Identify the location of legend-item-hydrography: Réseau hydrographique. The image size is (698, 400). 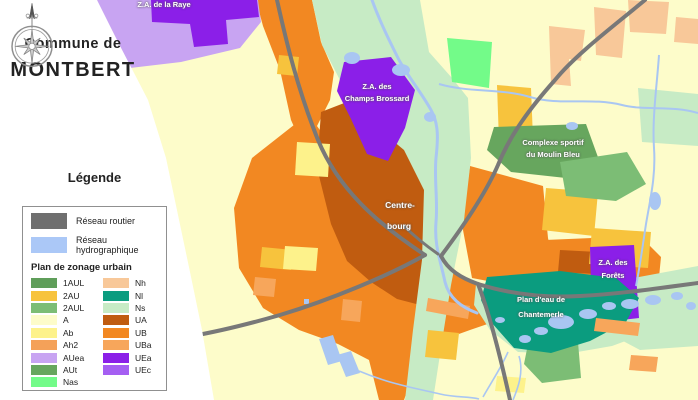
(98, 245).